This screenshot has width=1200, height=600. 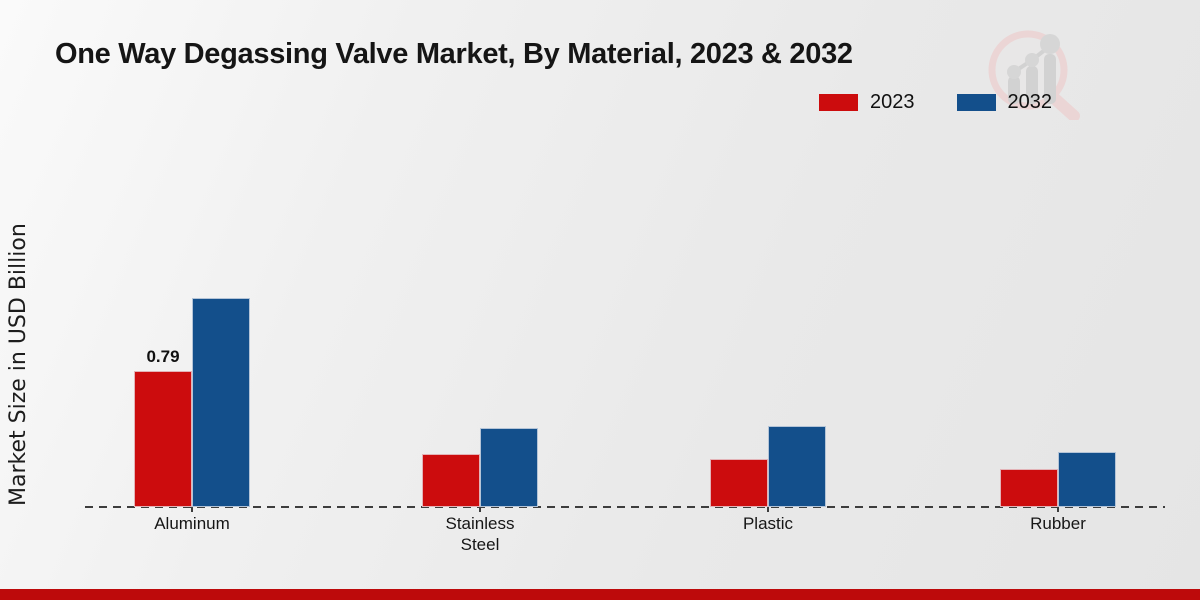 What do you see at coordinates (480, 534) in the screenshot?
I see `category-label-stainless-steel: Stainless Steel` at bounding box center [480, 534].